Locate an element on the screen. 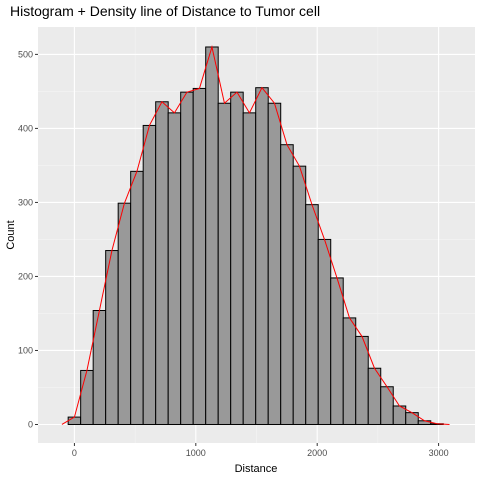  y-axis-ticks: 0 100 200 300 400 500 is located at coordinates (28, 239).